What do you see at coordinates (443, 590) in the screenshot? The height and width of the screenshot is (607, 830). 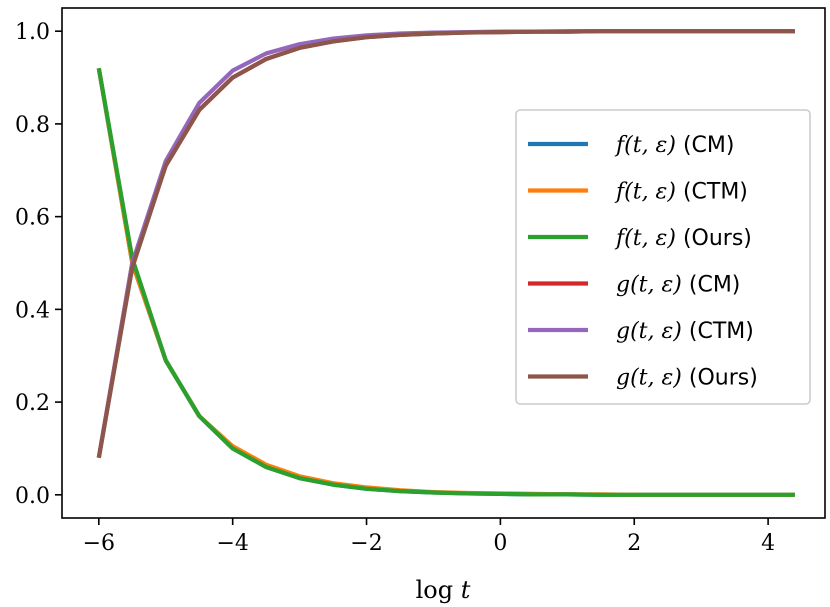 I see `x-axis-label: log t` at bounding box center [443, 590].